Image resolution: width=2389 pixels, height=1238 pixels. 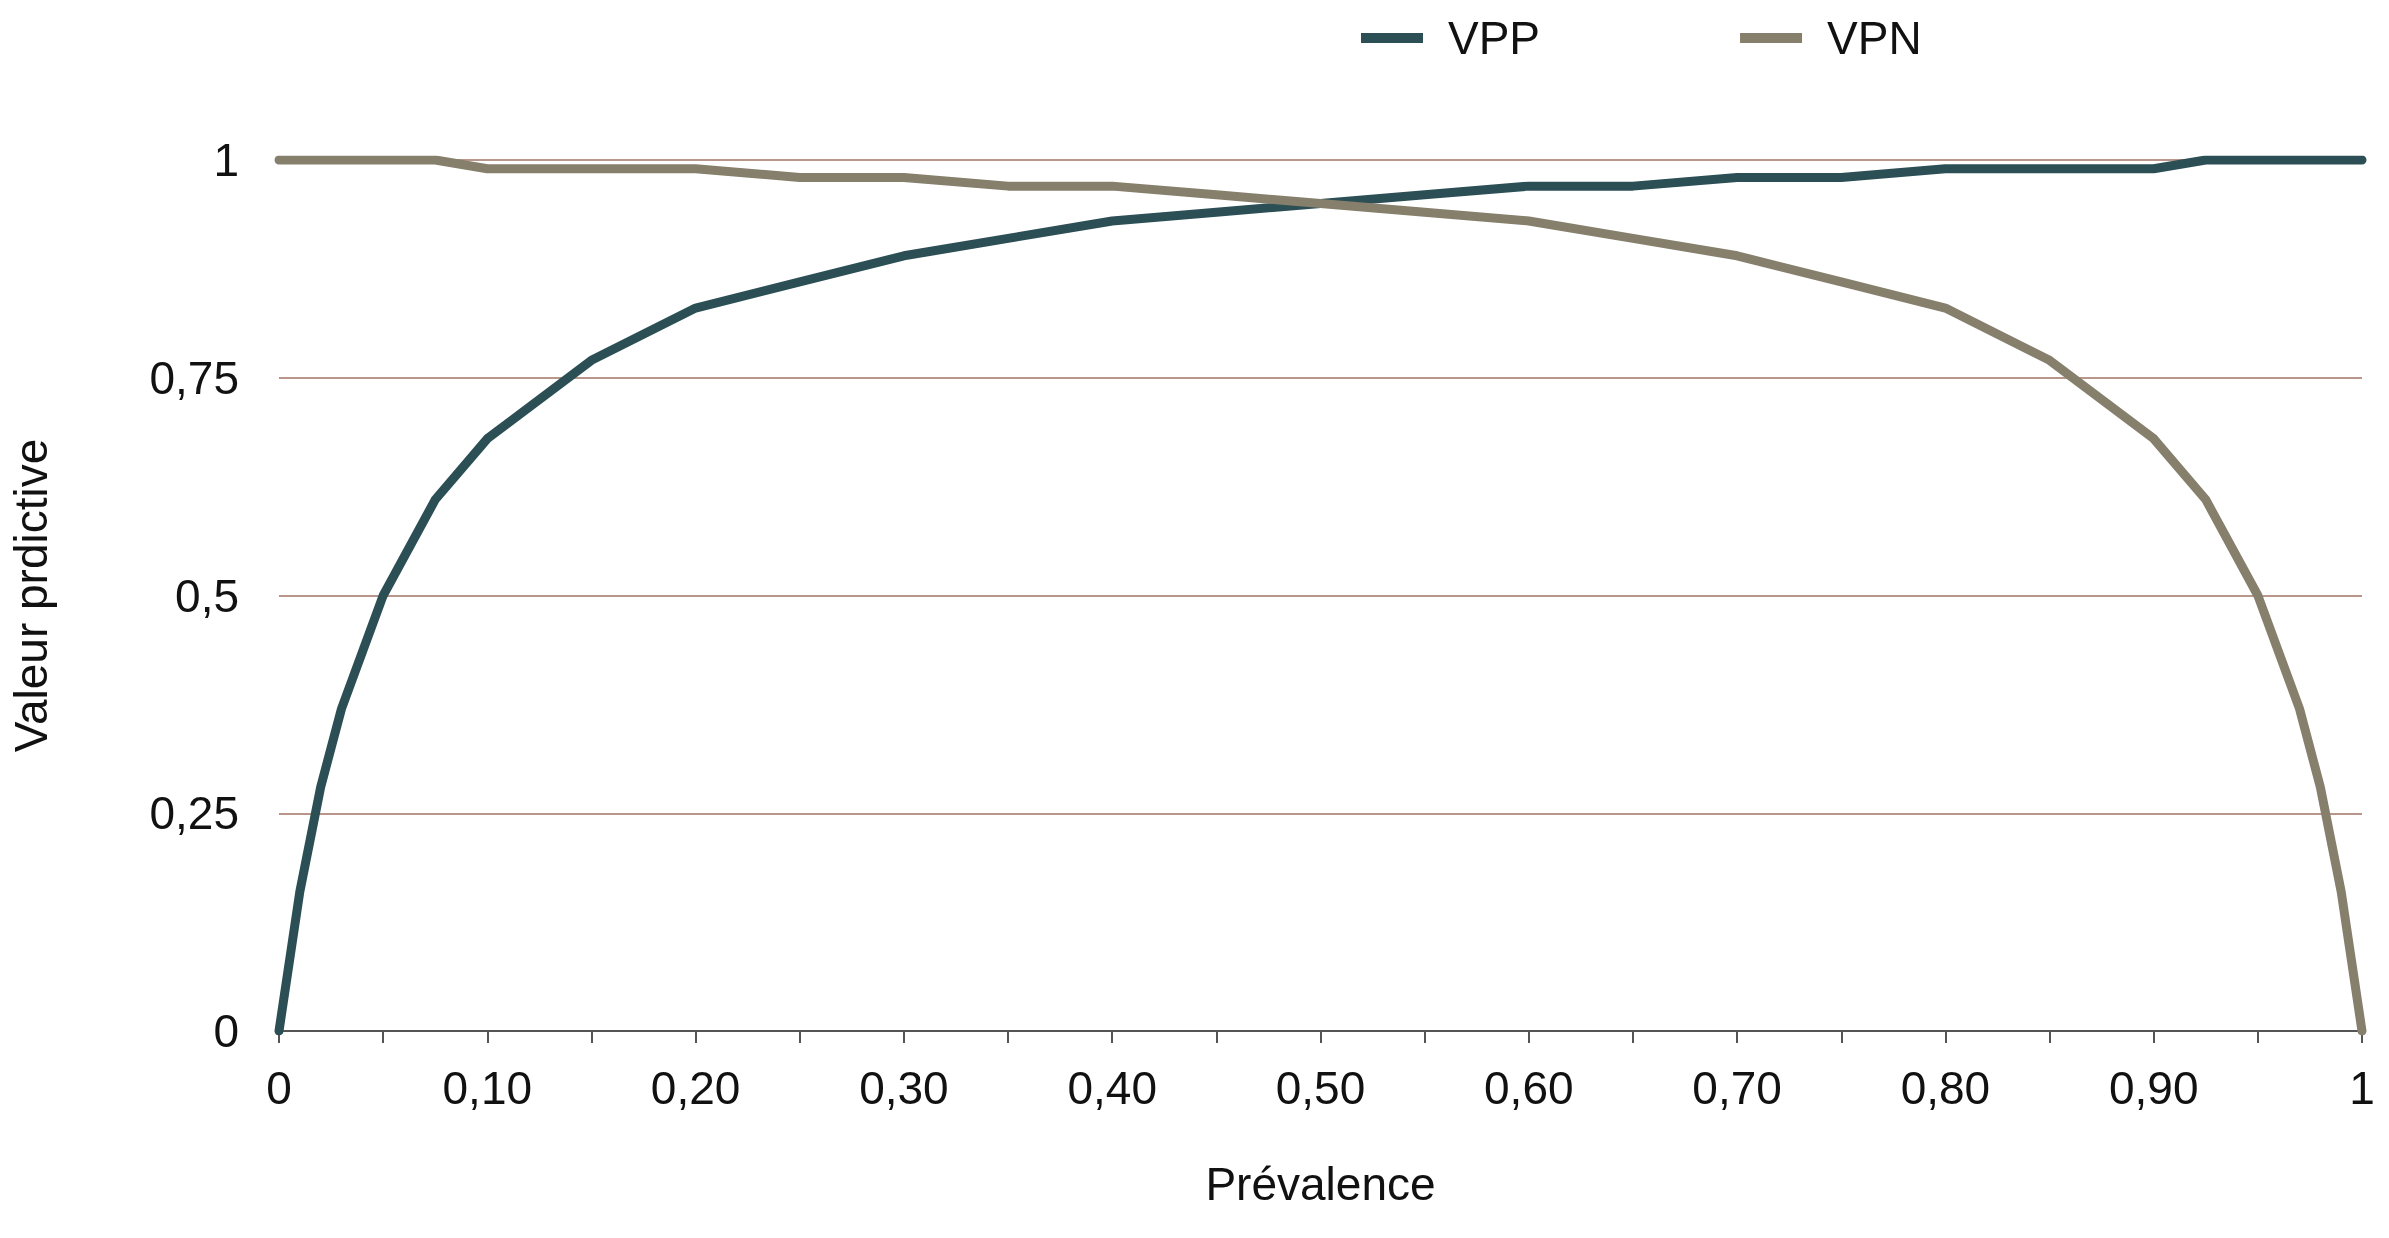 What do you see at coordinates (1112, 1088) in the screenshot?
I see `x-tick-label: 0,40` at bounding box center [1112, 1088].